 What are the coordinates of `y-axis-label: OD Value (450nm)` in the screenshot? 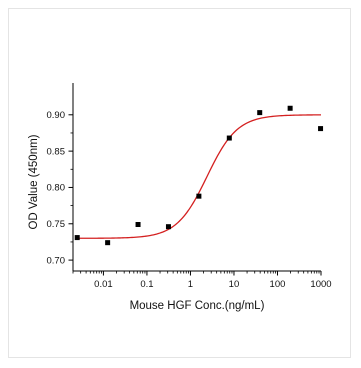 It's located at (34, 181).